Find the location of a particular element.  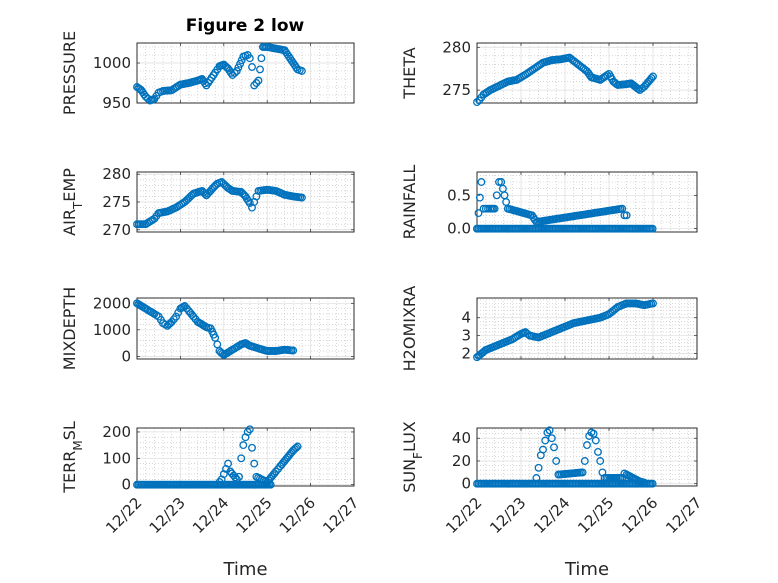

y-tick-label: 1000 is located at coordinates (112, 63).